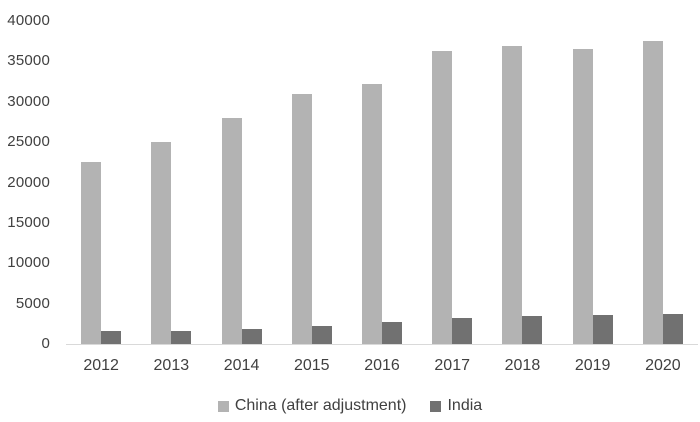  What do you see at coordinates (602, 329) in the screenshot?
I see `bar-india-2019` at bounding box center [602, 329].